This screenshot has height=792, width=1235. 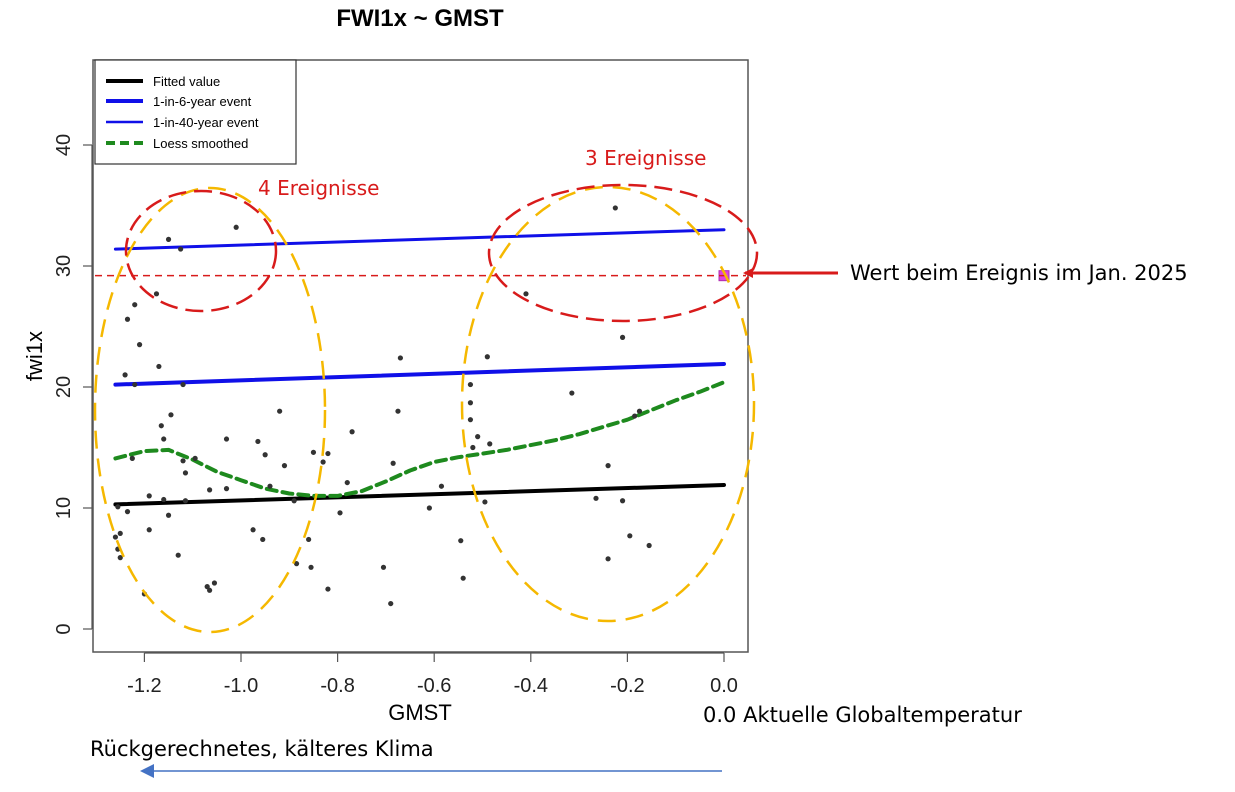 What do you see at coordinates (419, 439) in the screenshot?
I see `loess-smoothed-line` at bounding box center [419, 439].